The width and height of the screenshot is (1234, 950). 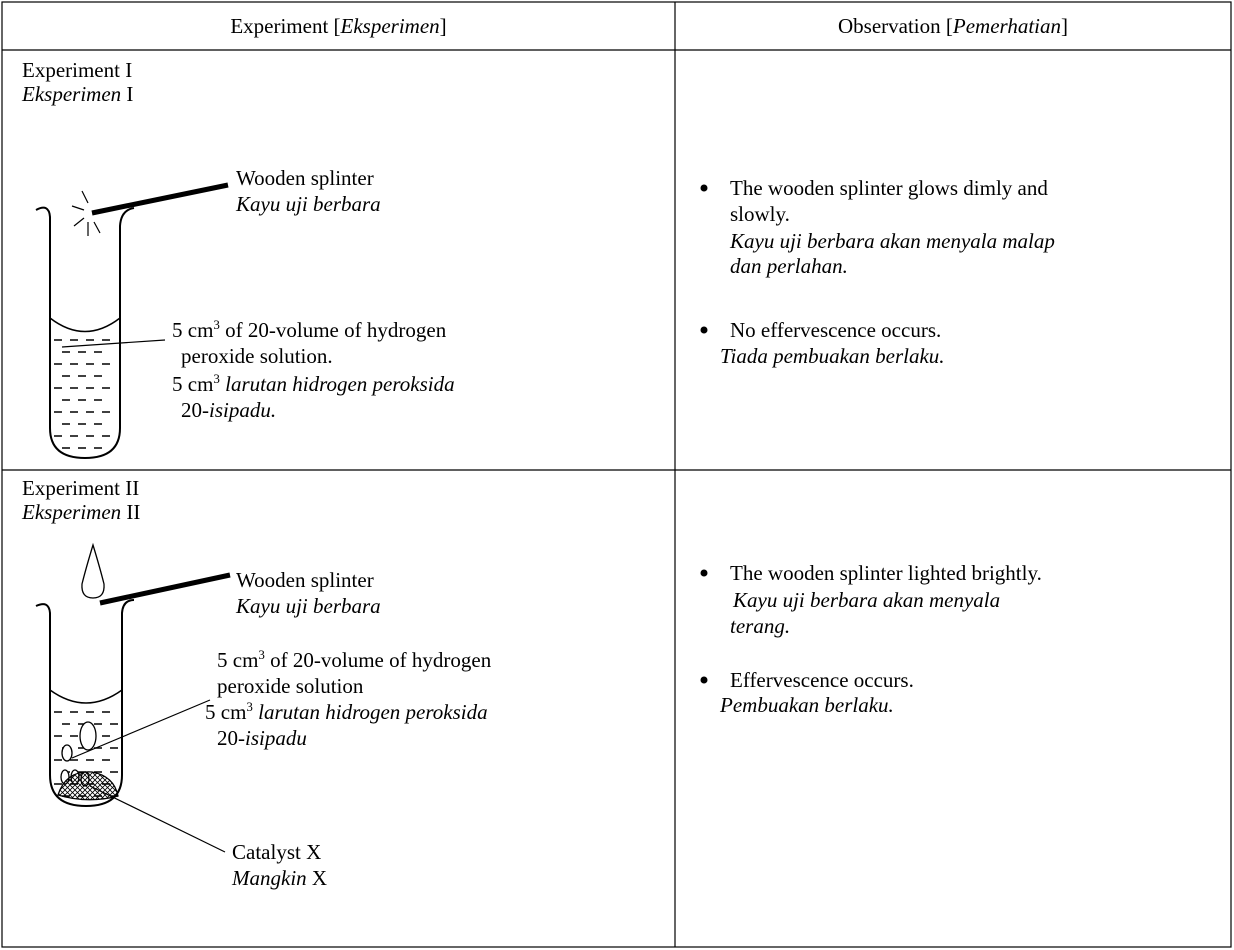 I want to click on text-run: peroxide solution., so click(x=257, y=356).